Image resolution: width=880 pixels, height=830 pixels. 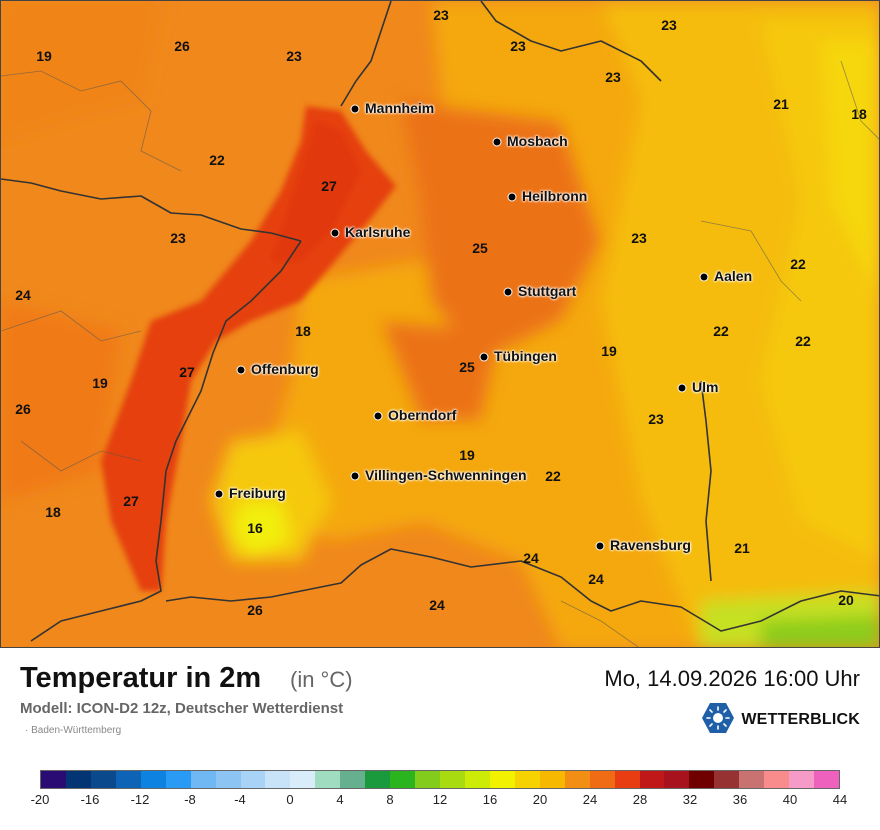 I want to click on scale-ticks: -20 -16 -12 -8 -4 0 4 8 12 16 20 24 28 32 36 40 44, so click(x=439, y=800).